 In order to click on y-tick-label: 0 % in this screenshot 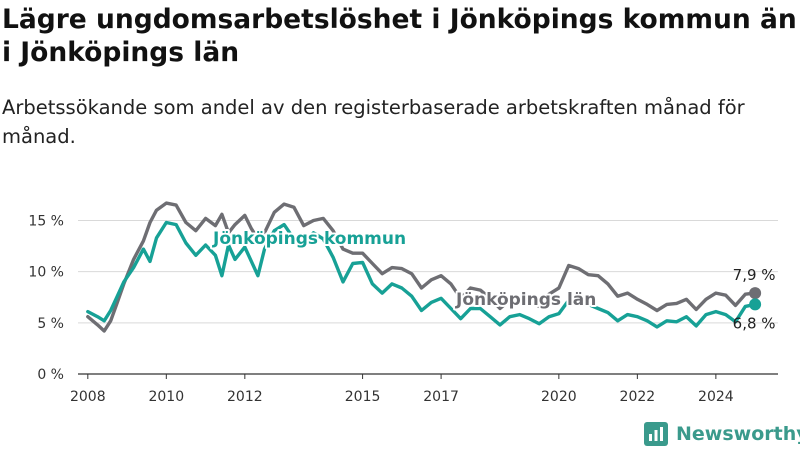, I will do `click(50, 375)`.